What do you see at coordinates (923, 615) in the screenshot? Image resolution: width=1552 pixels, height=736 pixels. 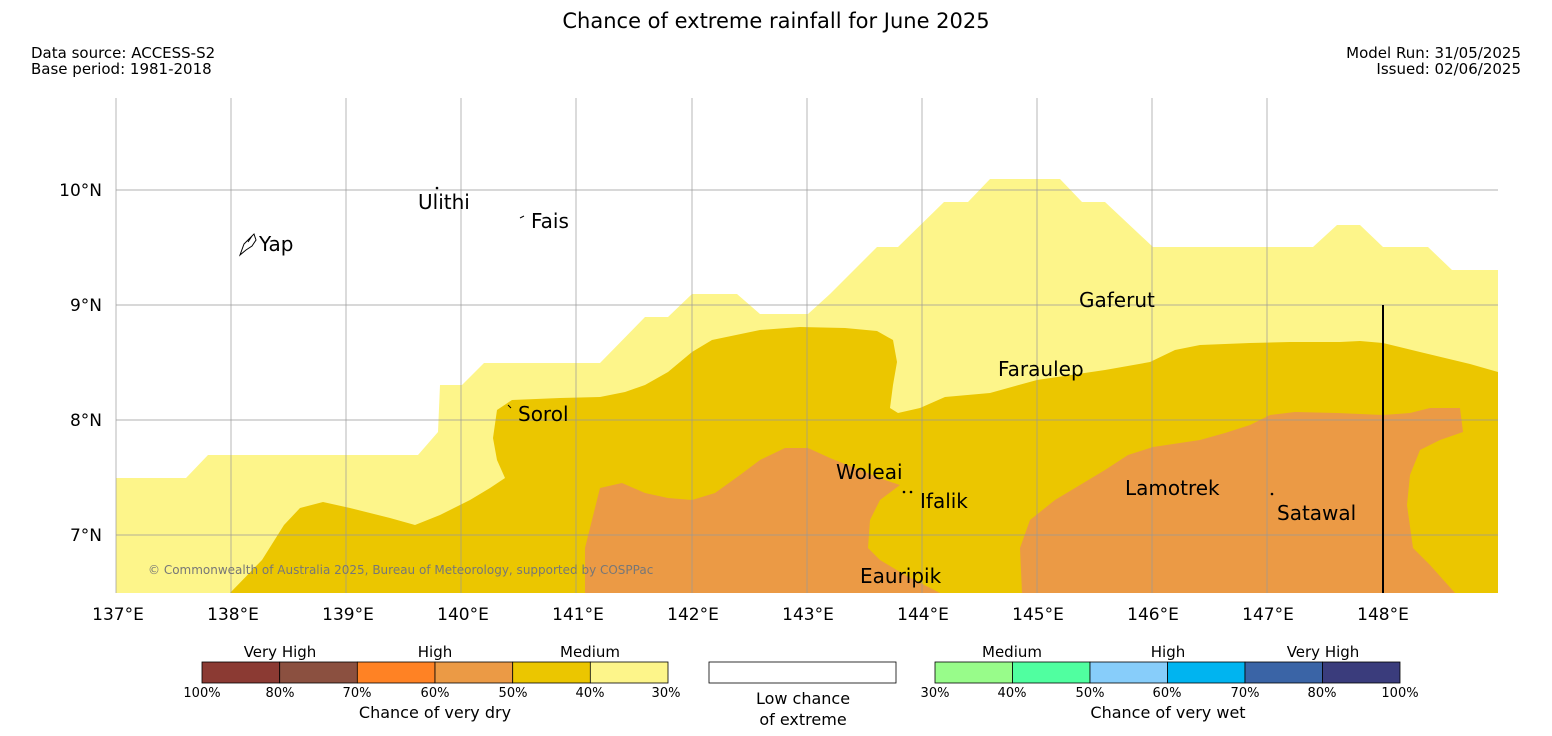 I see `lon-tick-144e: 144°E` at bounding box center [923, 615].